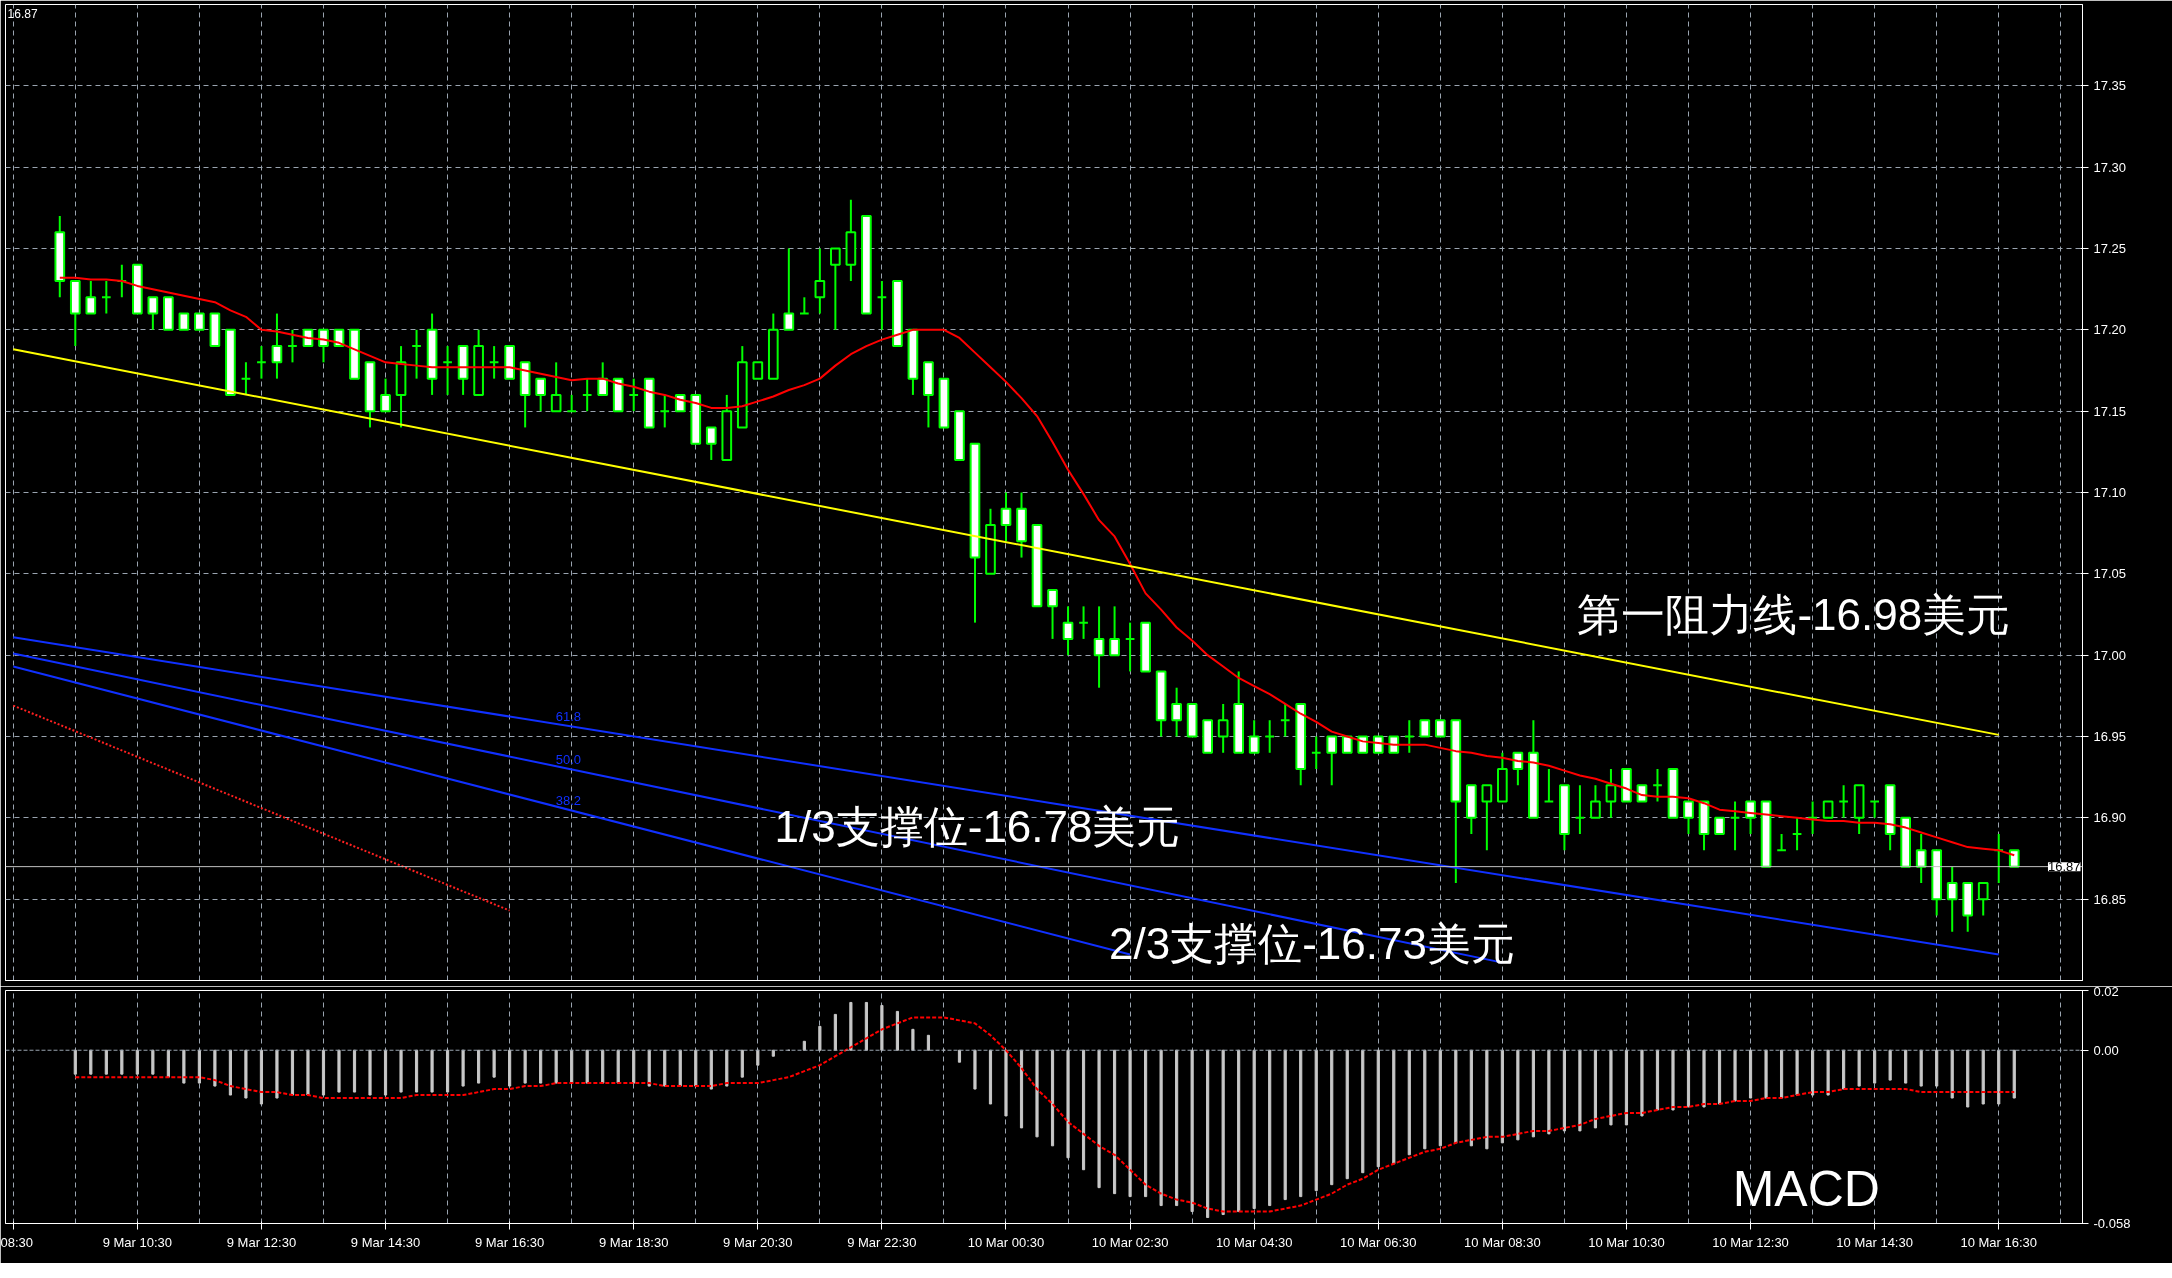 Image resolution: width=2172 pixels, height=1278 pixels. Describe the element at coordinates (2110, 330) in the screenshot. I see `y-tick-label: 17.20` at that location.